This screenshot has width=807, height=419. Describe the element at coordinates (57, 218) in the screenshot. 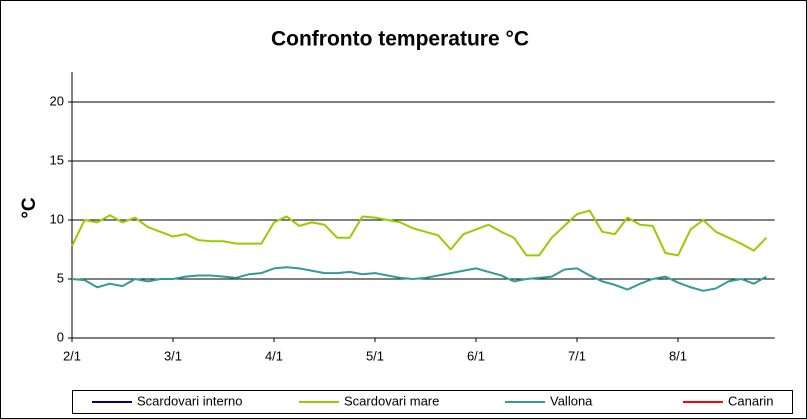

I see `y-tick-label: 10` at that location.